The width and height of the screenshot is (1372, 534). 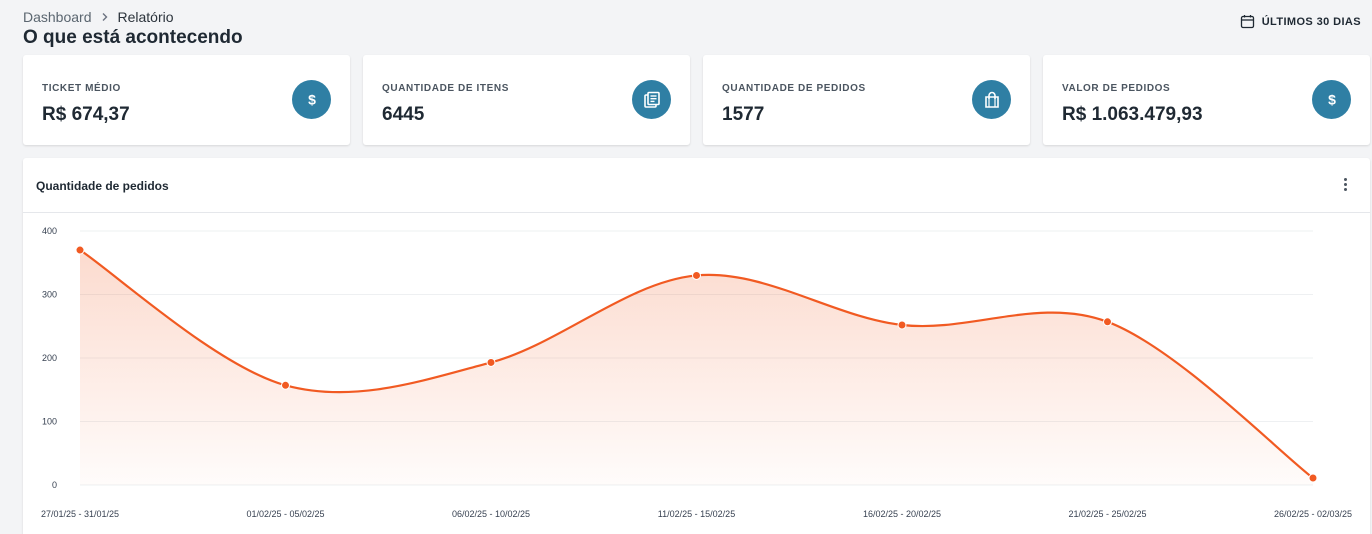 What do you see at coordinates (86, 114) in the screenshot?
I see `kpi-value: R$ 674,37` at bounding box center [86, 114].